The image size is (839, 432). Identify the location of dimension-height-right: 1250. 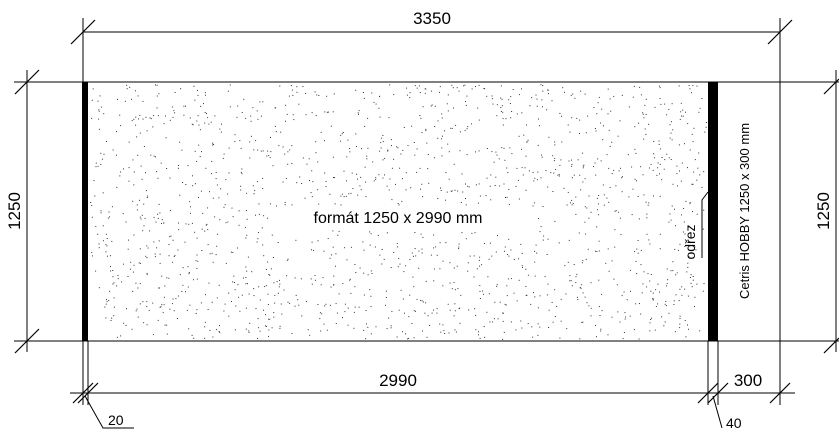
(809, 212).